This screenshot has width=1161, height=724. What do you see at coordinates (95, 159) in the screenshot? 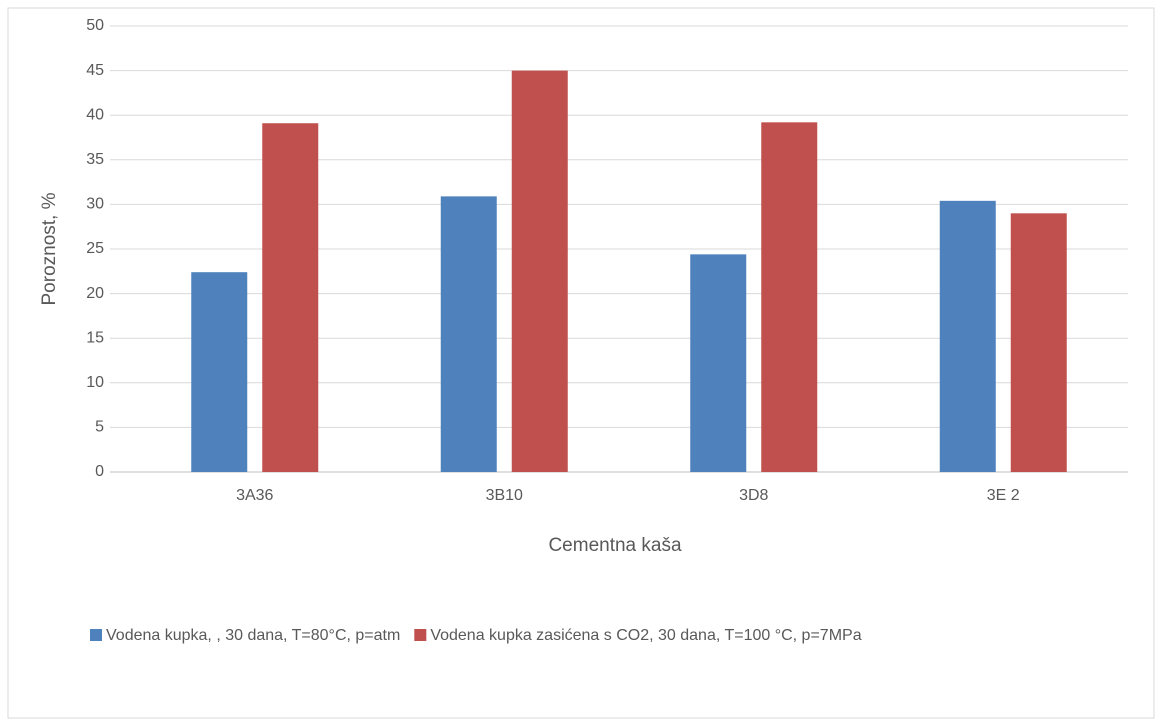
I see `y-tick-label: 35` at bounding box center [95, 159].